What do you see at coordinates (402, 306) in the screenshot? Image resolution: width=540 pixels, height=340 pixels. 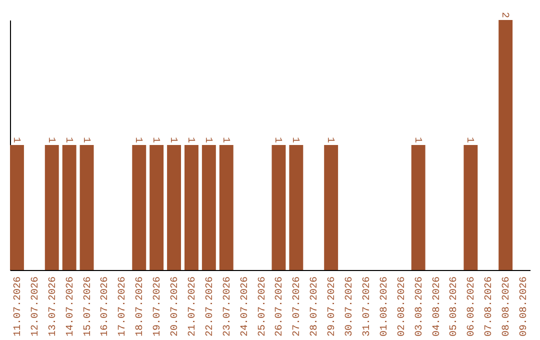 I see `x-tick-label: 02.08.2026` at bounding box center [402, 306].